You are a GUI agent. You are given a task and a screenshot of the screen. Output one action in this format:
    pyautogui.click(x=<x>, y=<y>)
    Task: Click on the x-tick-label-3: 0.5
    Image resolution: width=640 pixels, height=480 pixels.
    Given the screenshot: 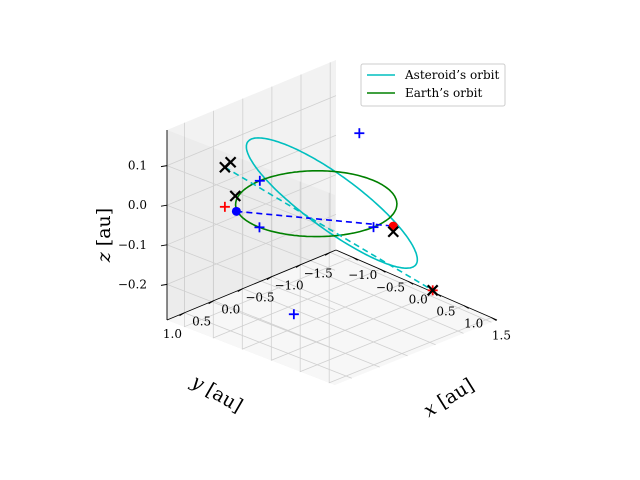 What is the action you would take?
    pyautogui.click(x=445, y=311)
    